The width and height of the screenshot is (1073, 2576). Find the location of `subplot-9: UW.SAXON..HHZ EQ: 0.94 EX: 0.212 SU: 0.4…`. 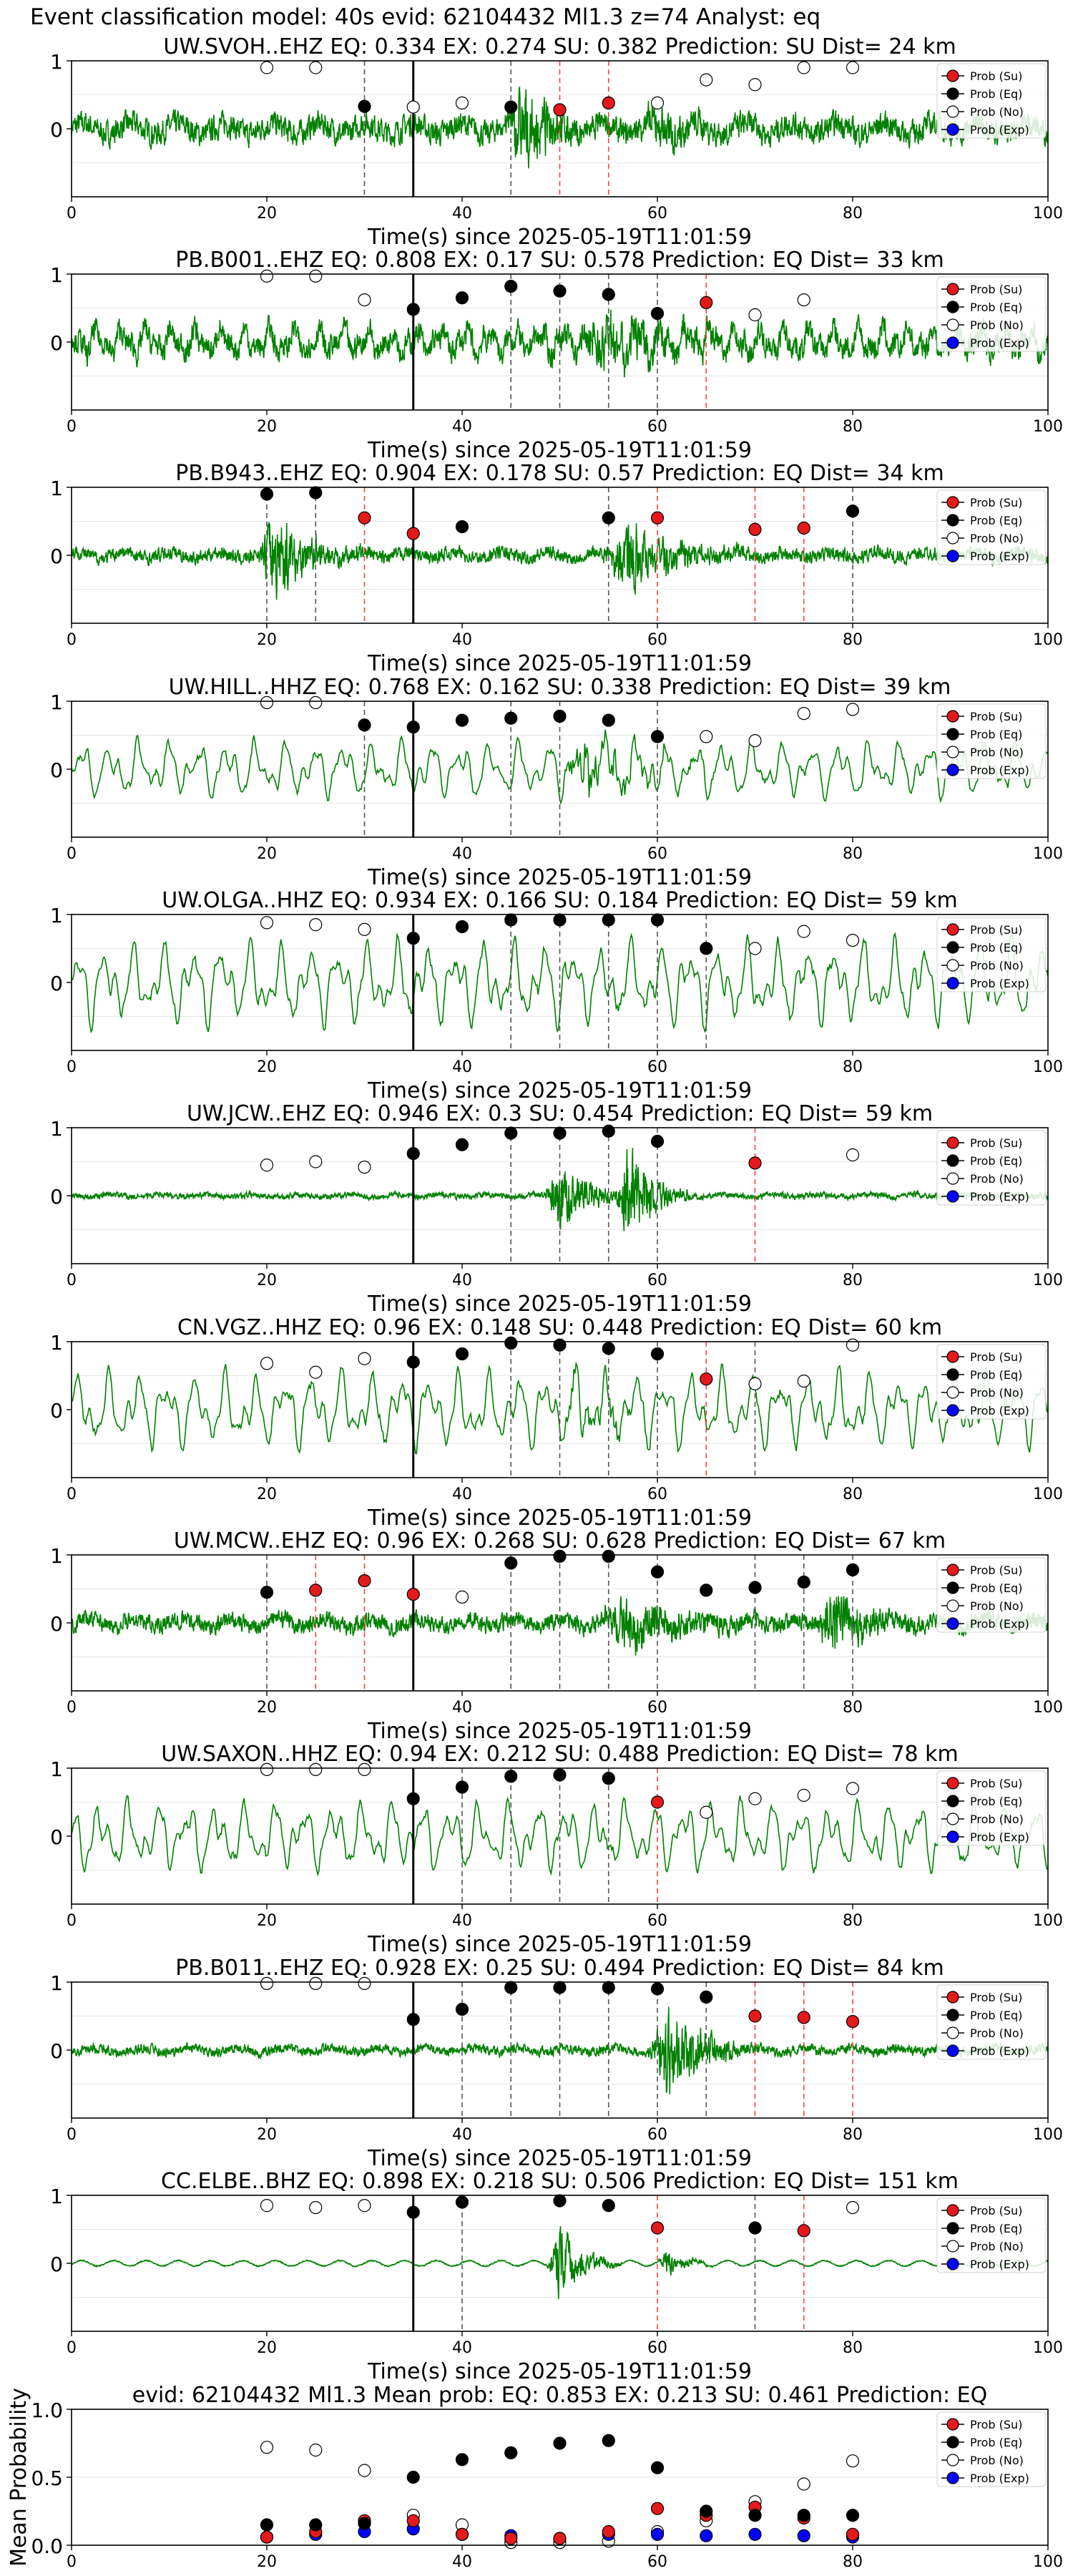

subplot-9: UW.SAXON..HHZ EQ: 0.94 EX: 0.212 SU: 0.4… is located at coordinates (556, 1849).